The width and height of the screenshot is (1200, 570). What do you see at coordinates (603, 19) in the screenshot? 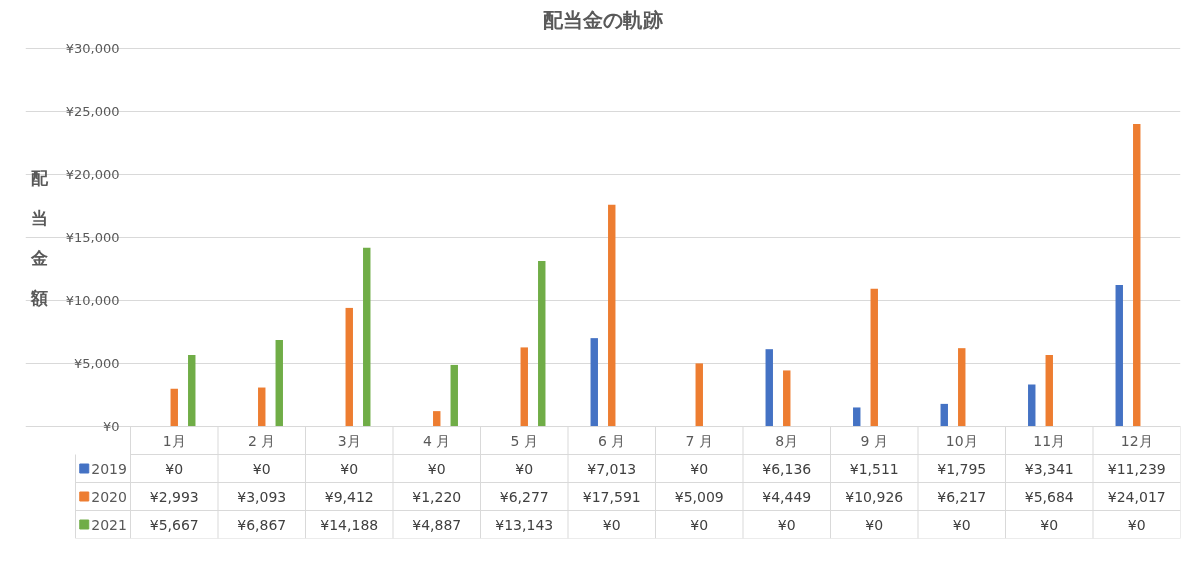
I see `chart-title: 配当金の軌跡` at bounding box center [603, 19].